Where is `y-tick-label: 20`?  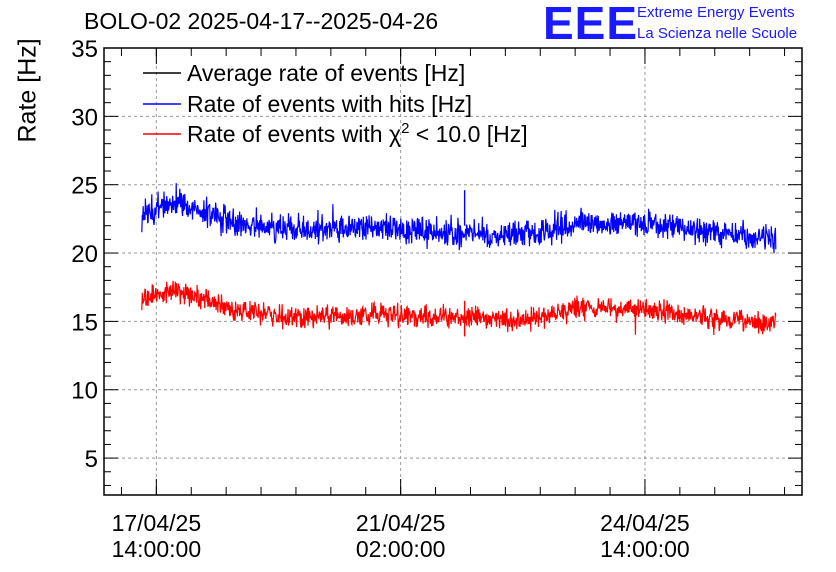
y-tick-label: 20 is located at coordinates (84, 254).